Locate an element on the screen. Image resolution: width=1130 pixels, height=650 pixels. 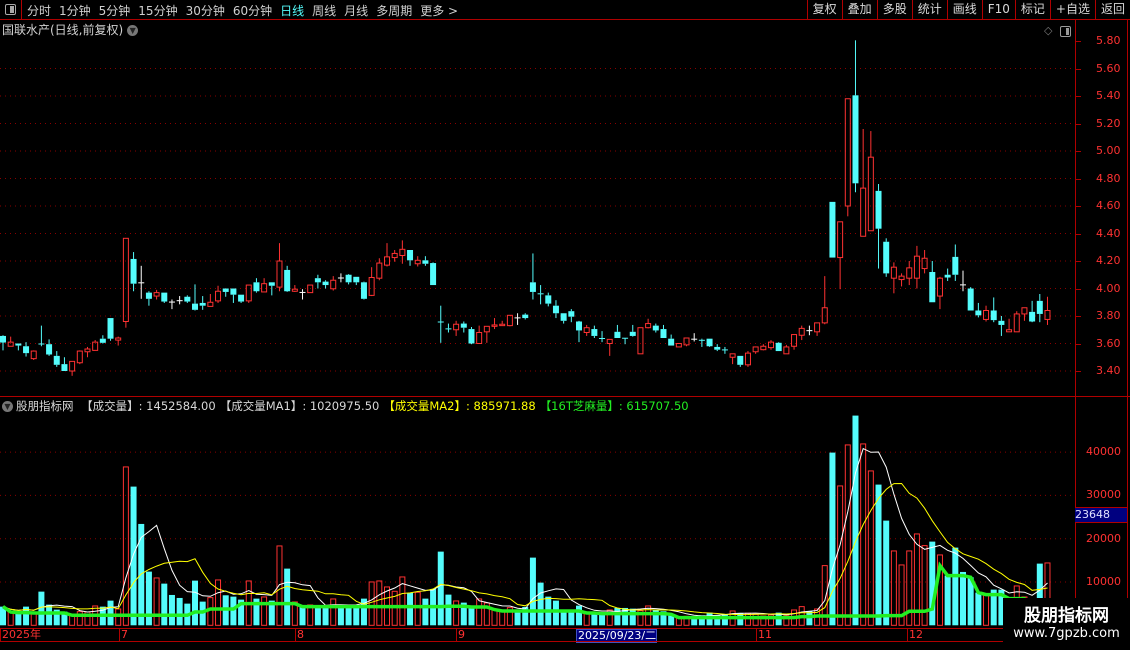
date-label: 7 is located at coordinates (123, 634).